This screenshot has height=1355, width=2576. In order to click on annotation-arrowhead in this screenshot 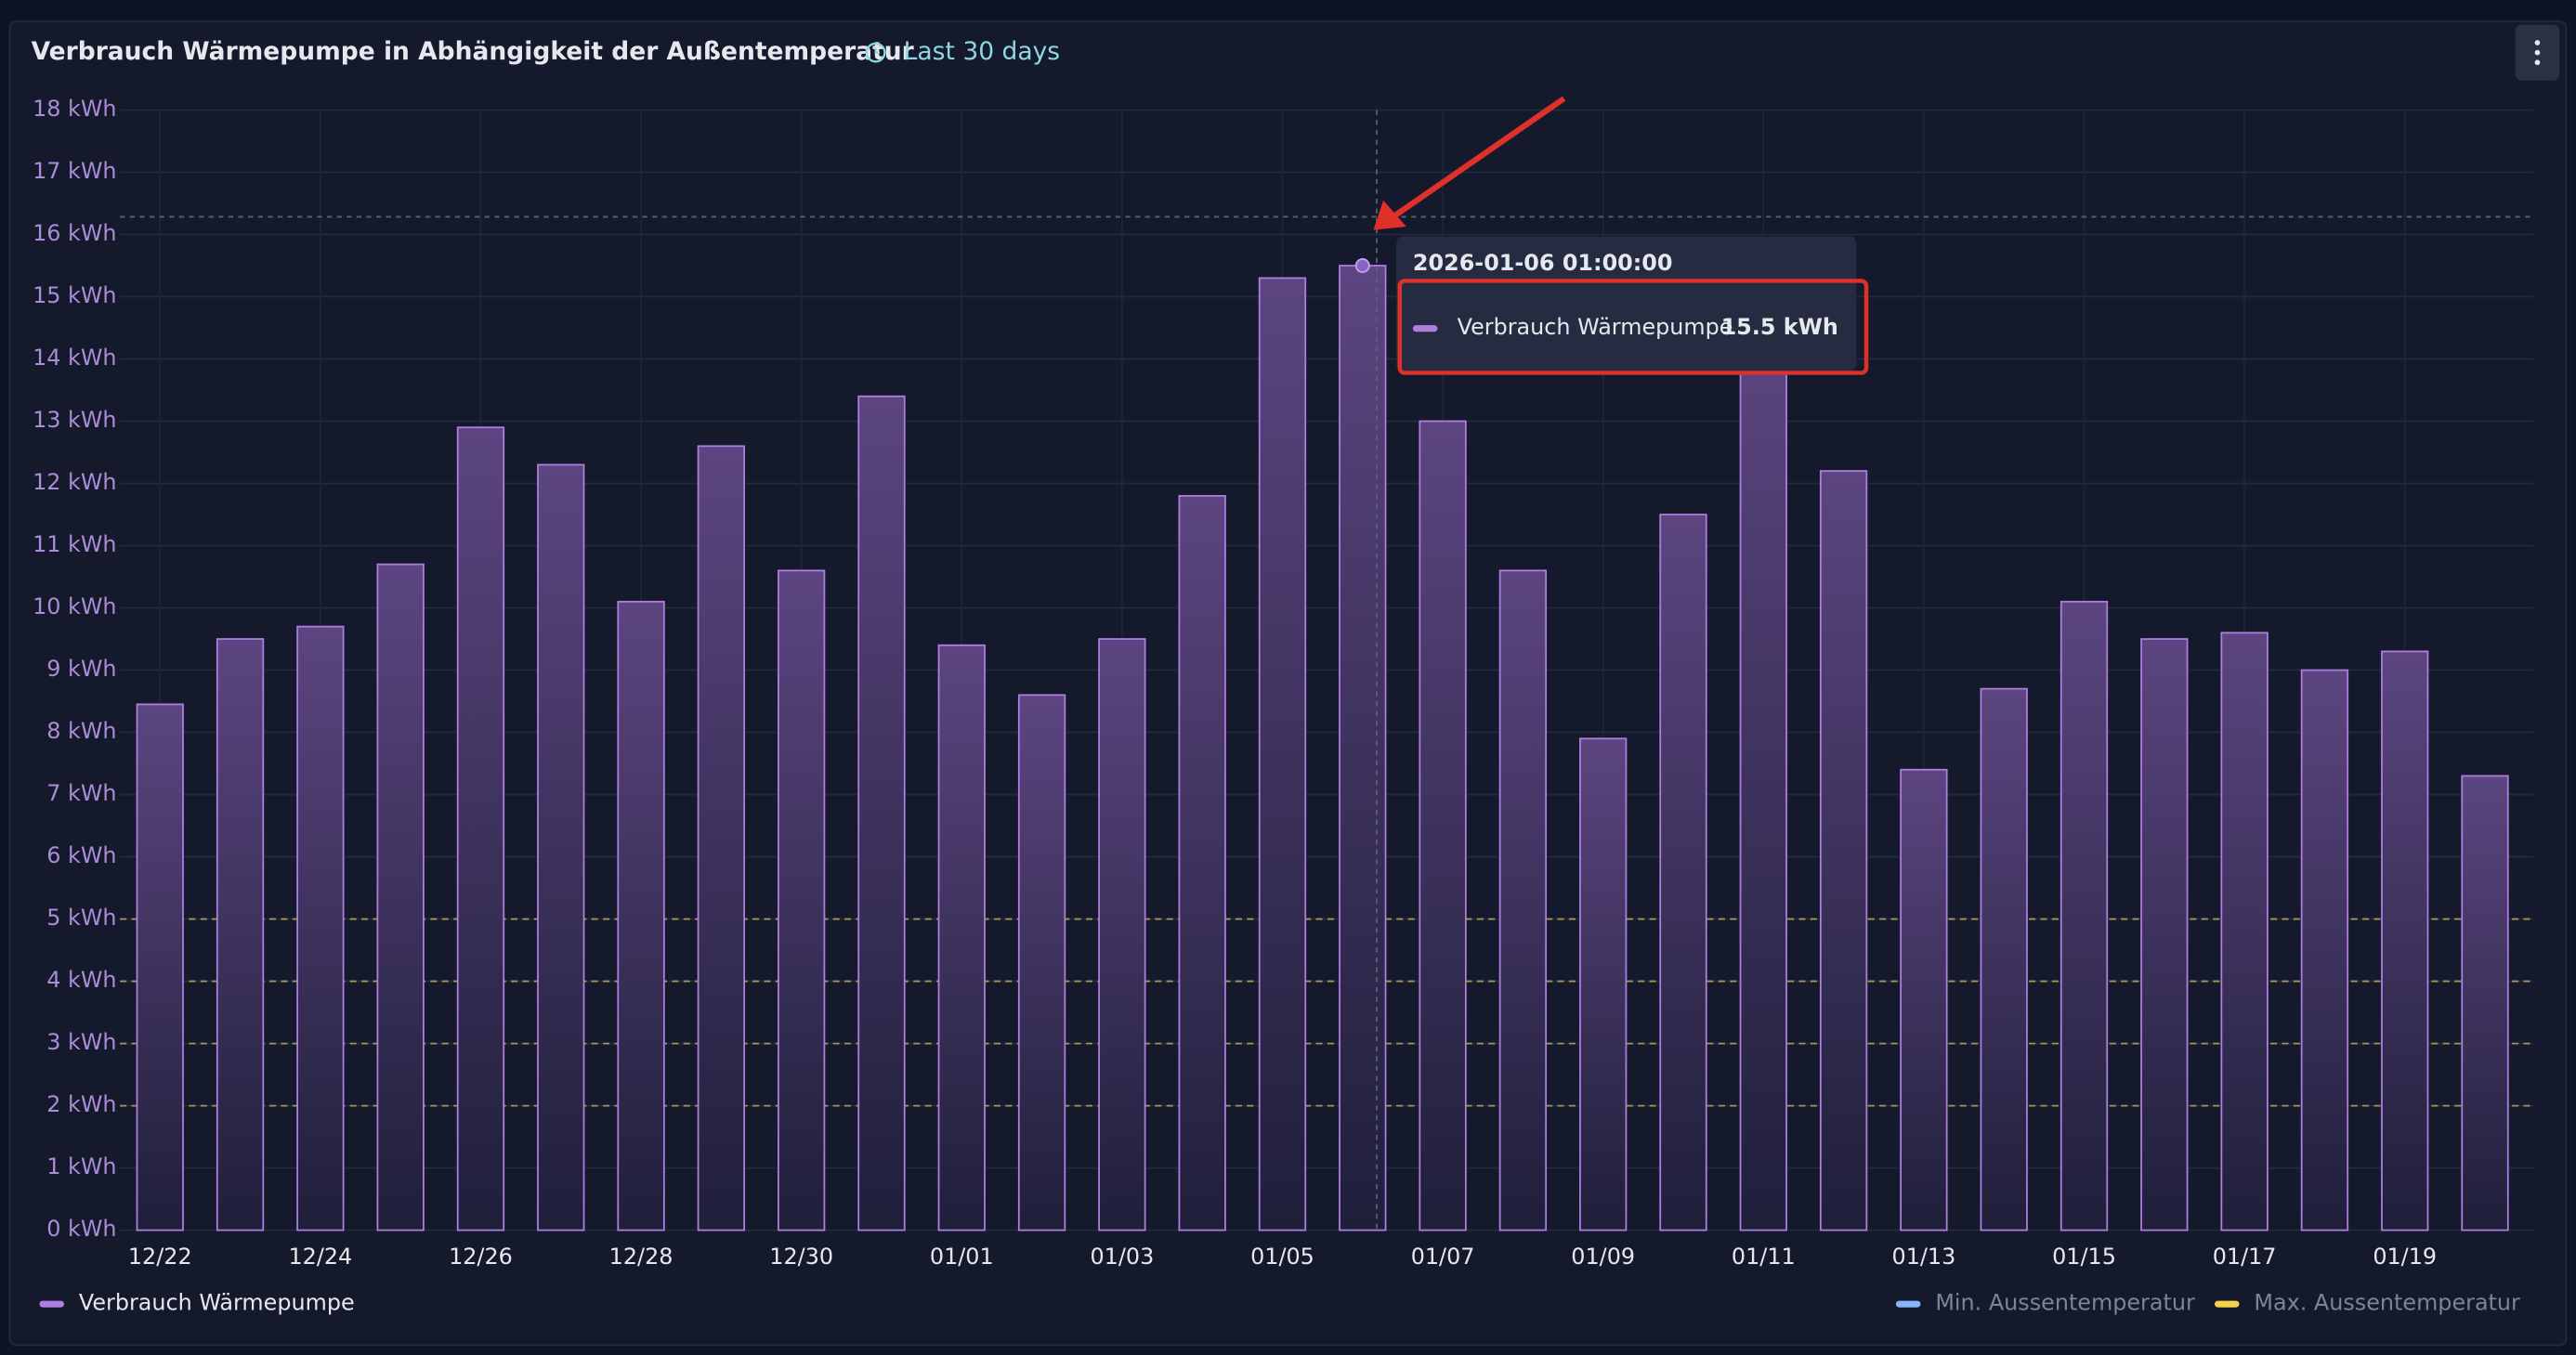, I will do `click(1389, 215)`.